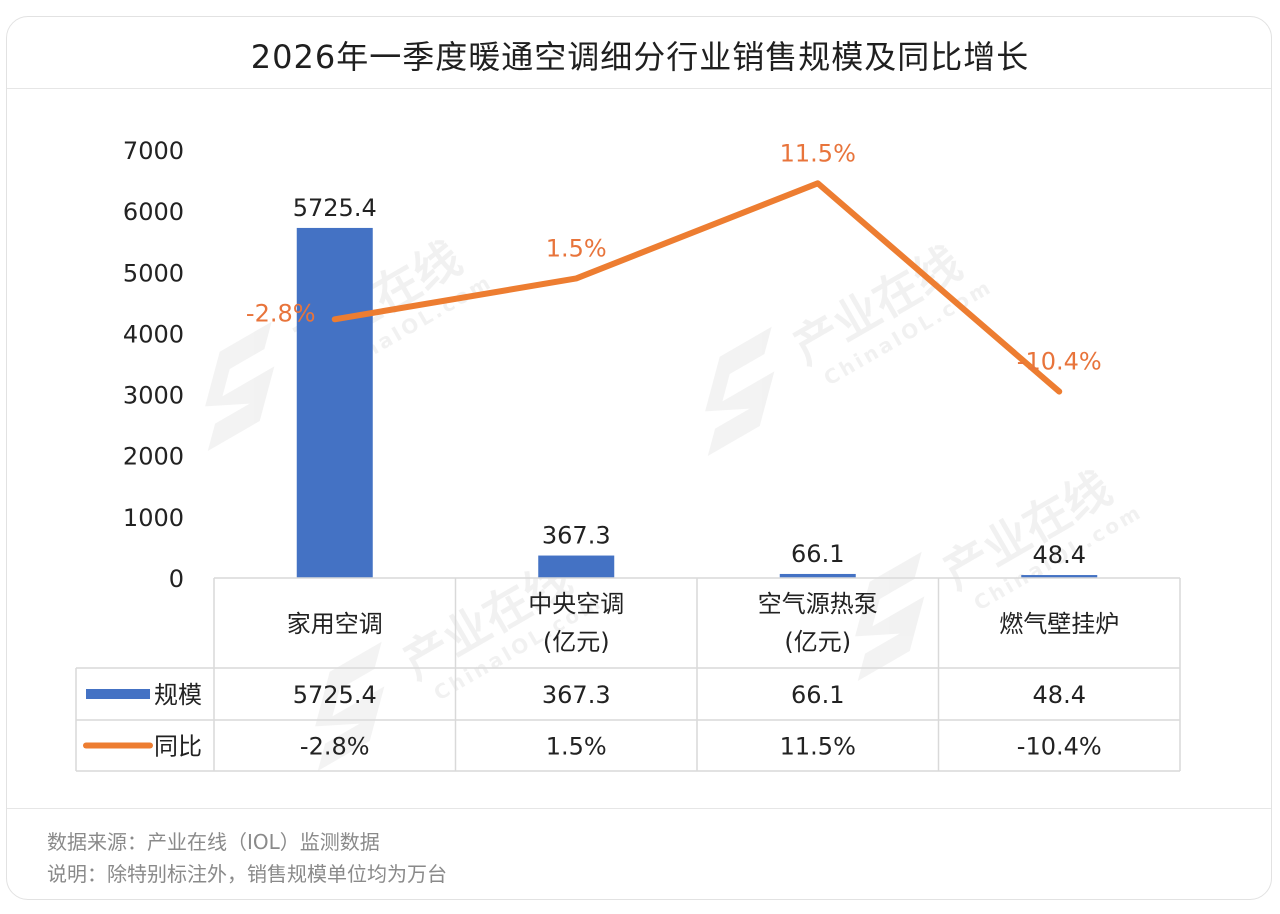  I want to click on line-data-label: 1.5%, so click(576, 248).